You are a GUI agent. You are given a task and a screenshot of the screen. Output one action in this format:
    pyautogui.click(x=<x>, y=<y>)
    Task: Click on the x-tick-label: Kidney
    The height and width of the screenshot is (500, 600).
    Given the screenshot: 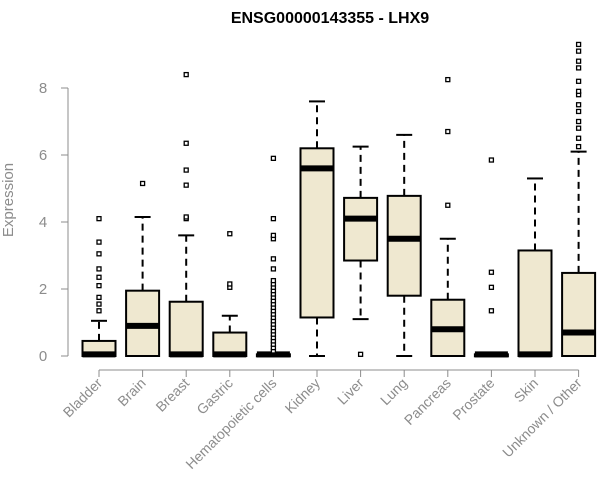 What is the action you would take?
    pyautogui.click(x=303, y=396)
    